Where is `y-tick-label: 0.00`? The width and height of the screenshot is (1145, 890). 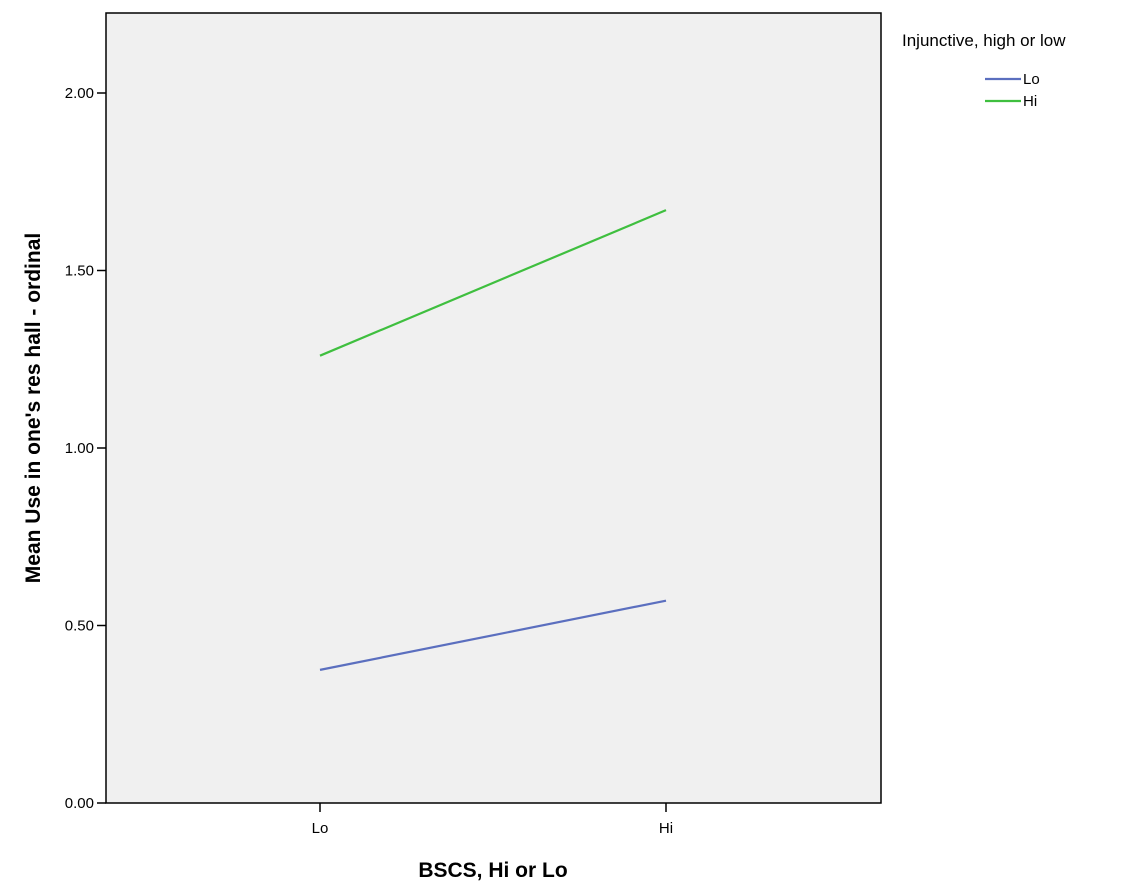
y-tick-label: 0.00 is located at coordinates (79, 803).